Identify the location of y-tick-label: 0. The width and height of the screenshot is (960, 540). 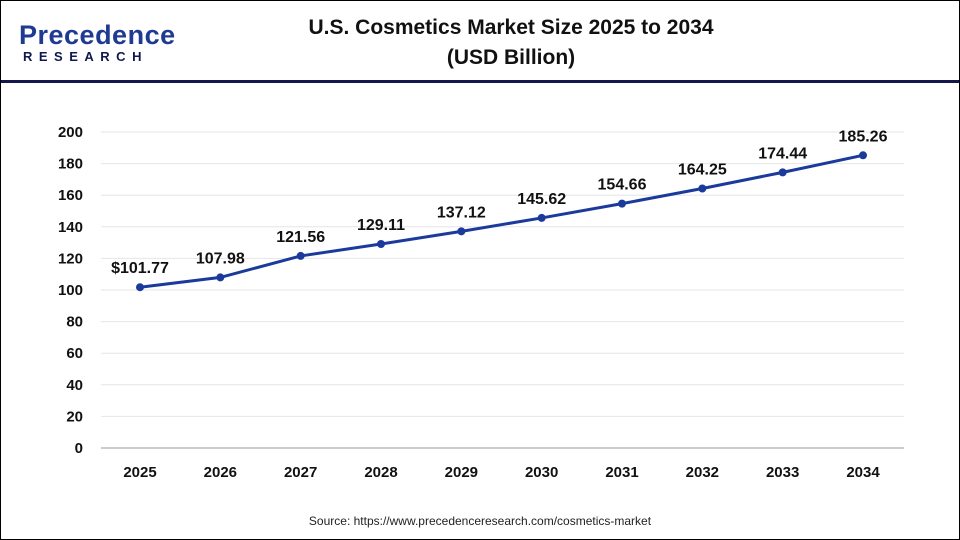
(79, 448).